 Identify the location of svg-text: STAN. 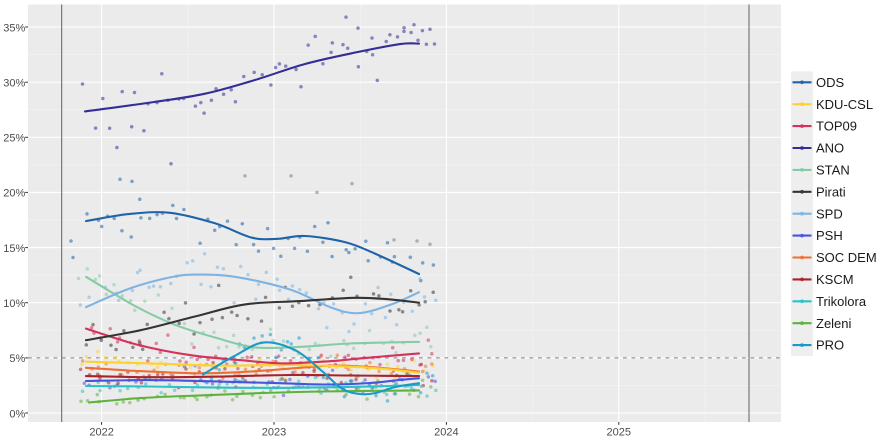
(833, 170).